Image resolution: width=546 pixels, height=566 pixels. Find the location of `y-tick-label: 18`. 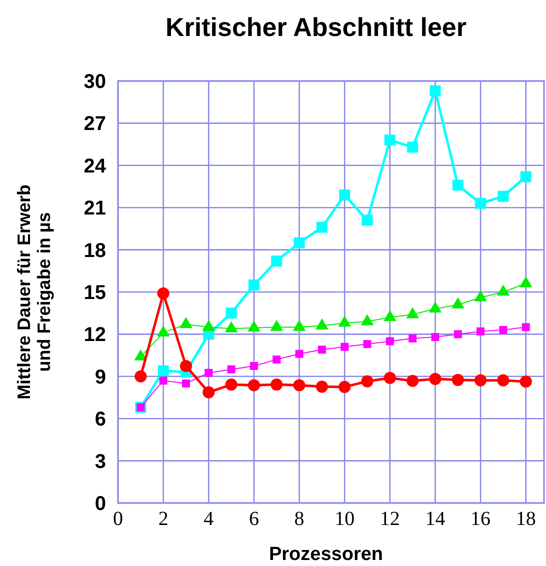

y-tick-label: 18 is located at coordinates (95, 251).